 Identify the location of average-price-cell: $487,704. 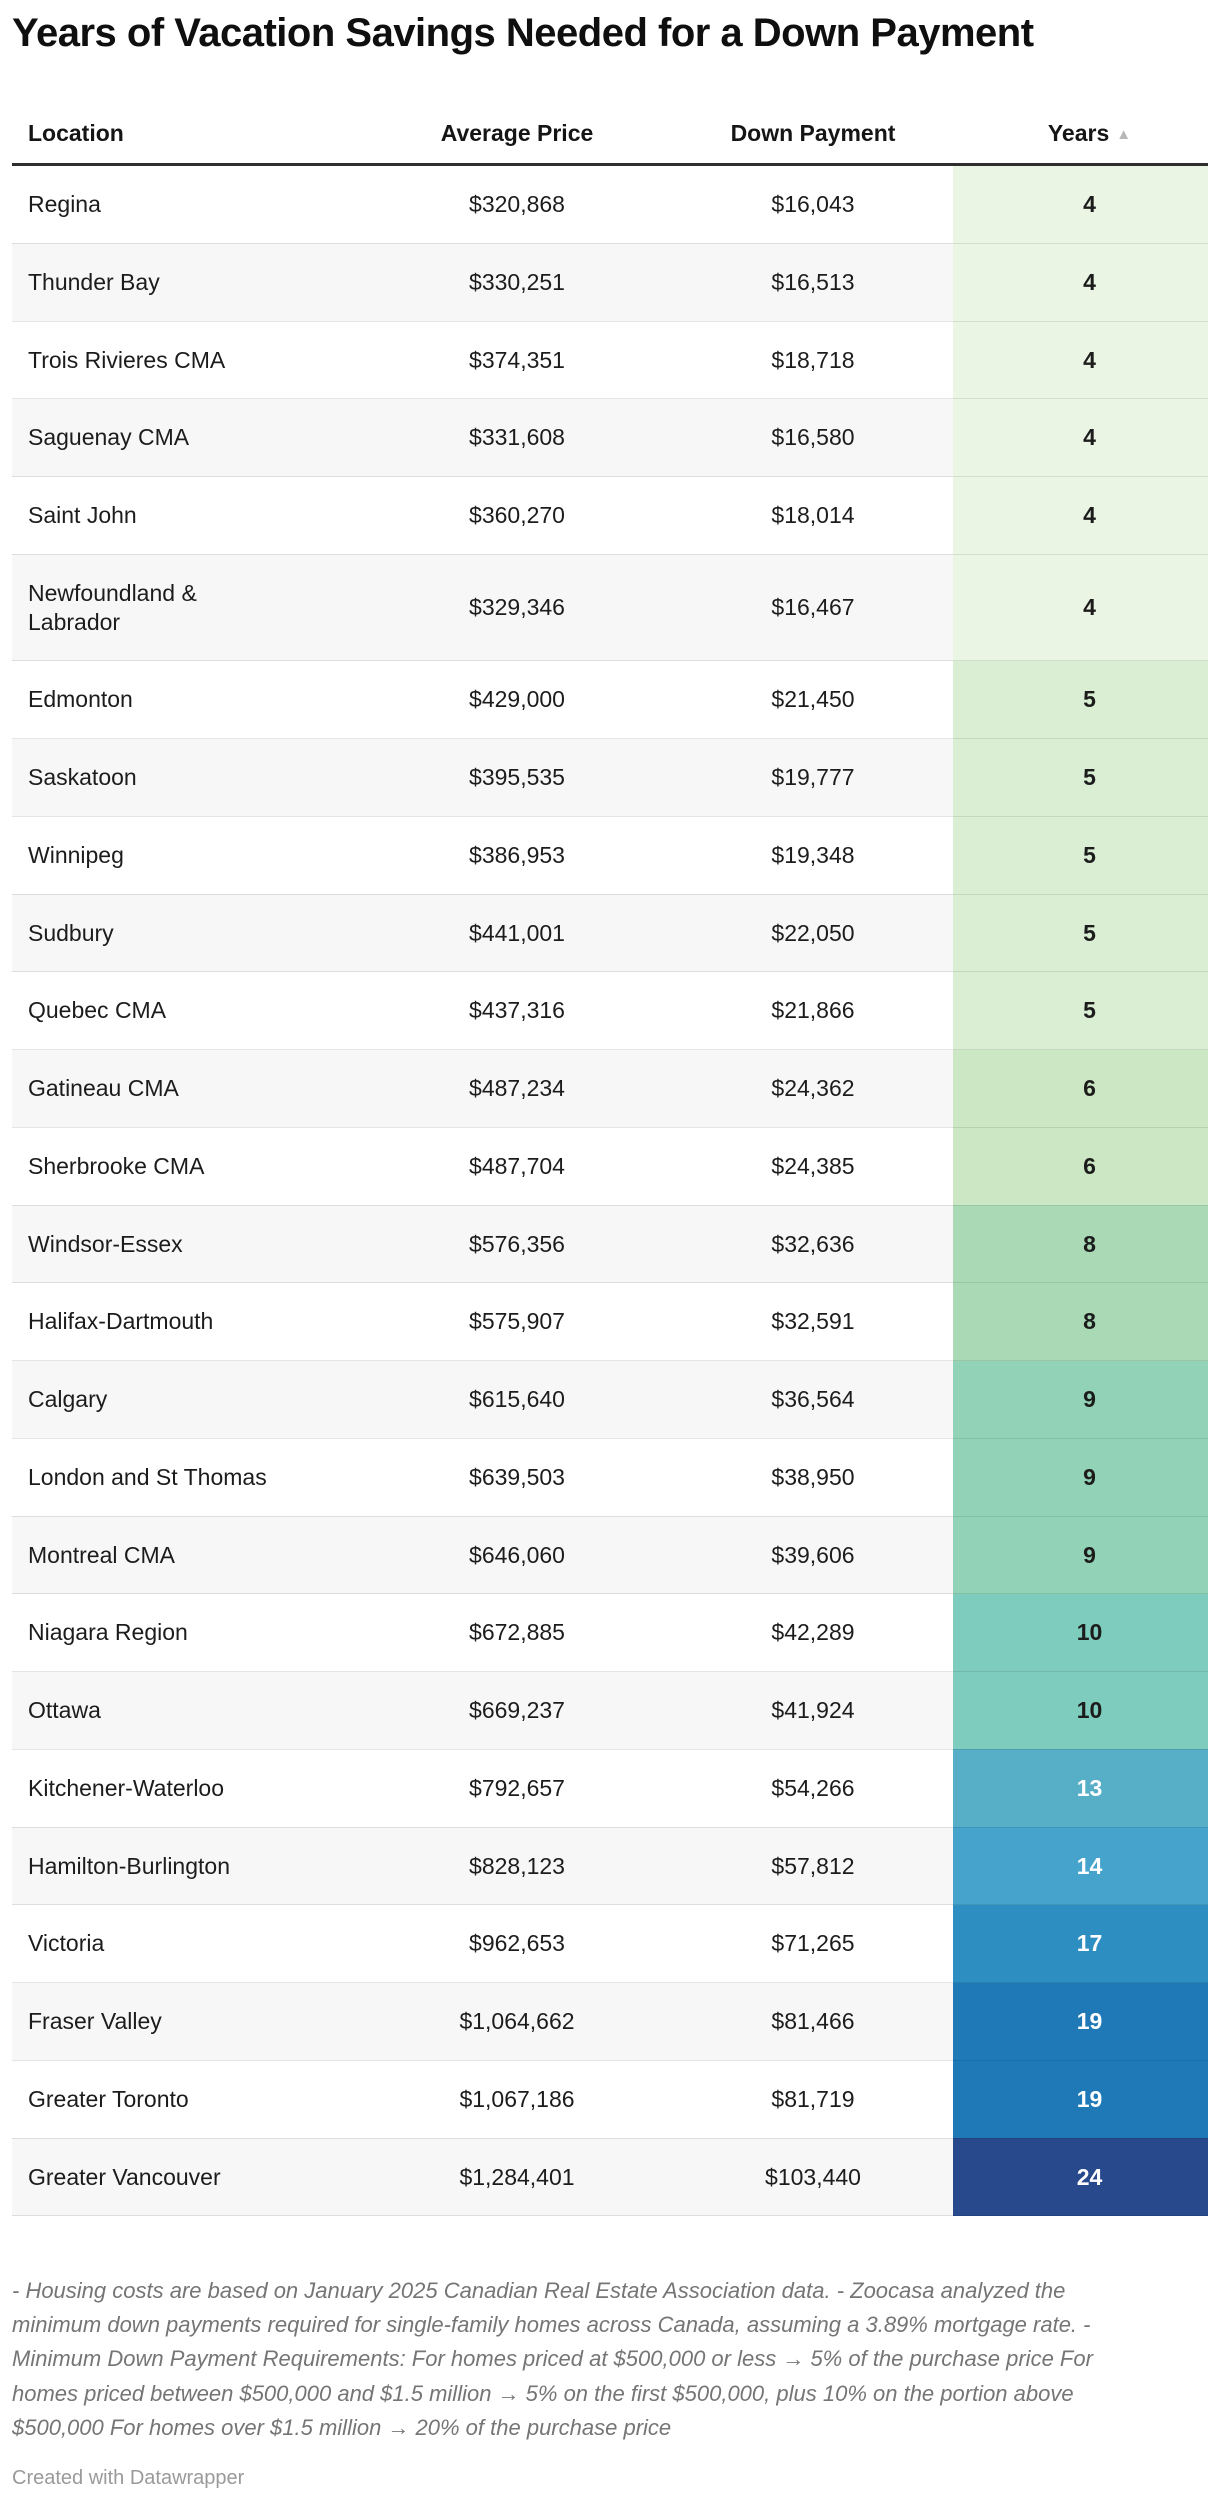
(481, 1166).